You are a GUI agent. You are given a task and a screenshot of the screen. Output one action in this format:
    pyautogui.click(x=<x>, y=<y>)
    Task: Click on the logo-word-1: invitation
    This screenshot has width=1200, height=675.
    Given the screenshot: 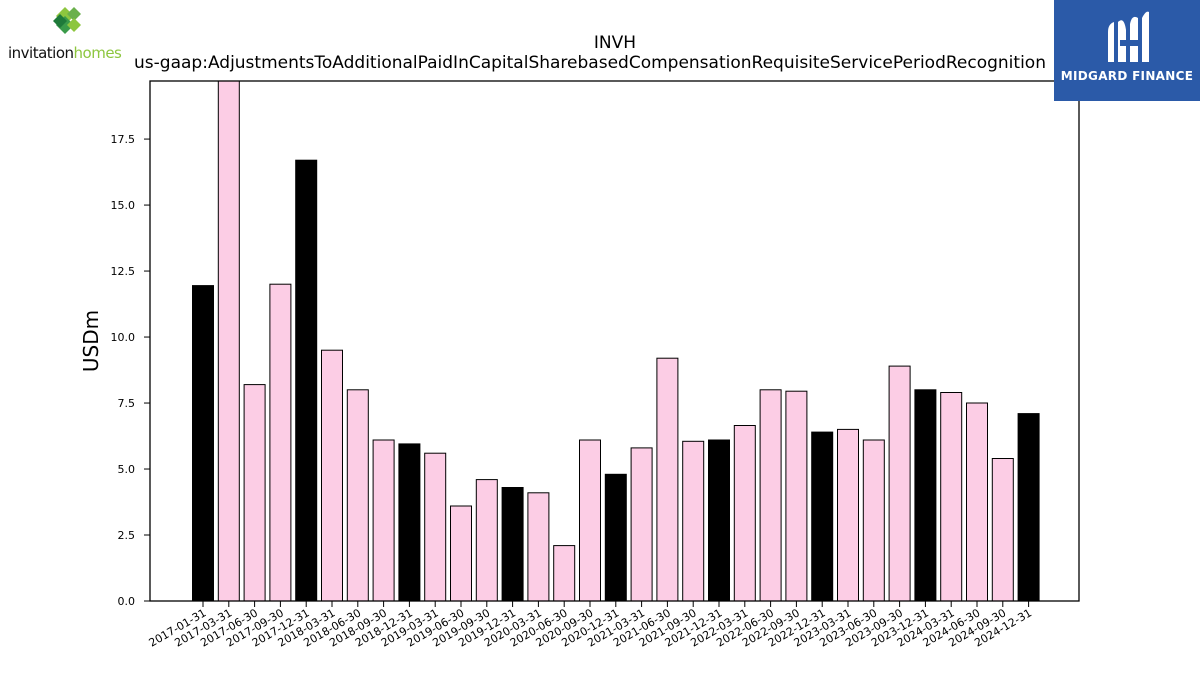 What is the action you would take?
    pyautogui.click(x=41, y=53)
    